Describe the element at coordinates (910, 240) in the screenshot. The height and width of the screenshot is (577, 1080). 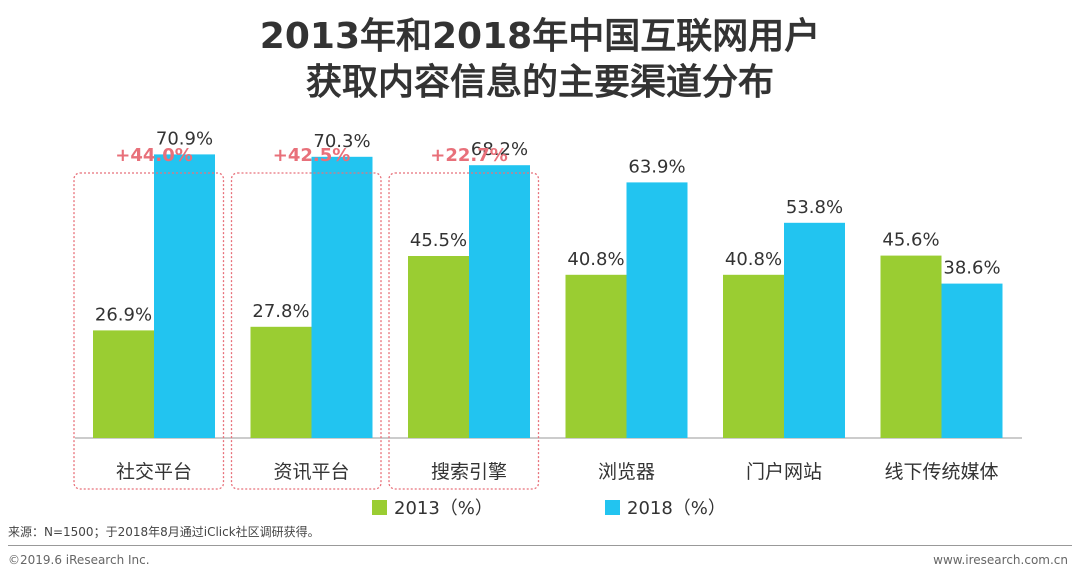
I see `data-label-2013-6: 45.6%` at that location.